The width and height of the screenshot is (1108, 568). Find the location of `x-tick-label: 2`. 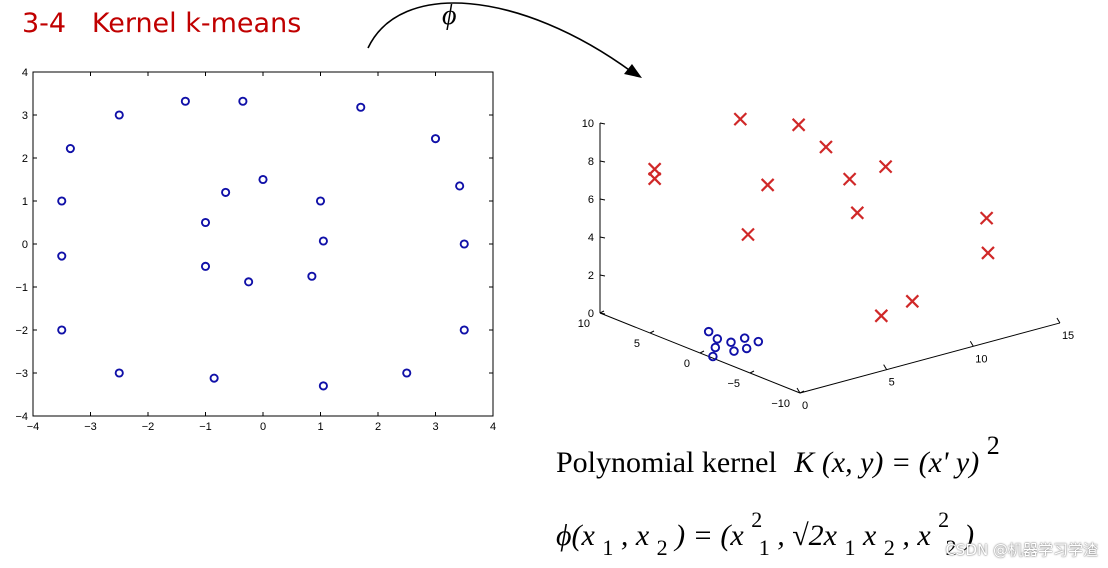

x-tick-label: 2 is located at coordinates (378, 427).